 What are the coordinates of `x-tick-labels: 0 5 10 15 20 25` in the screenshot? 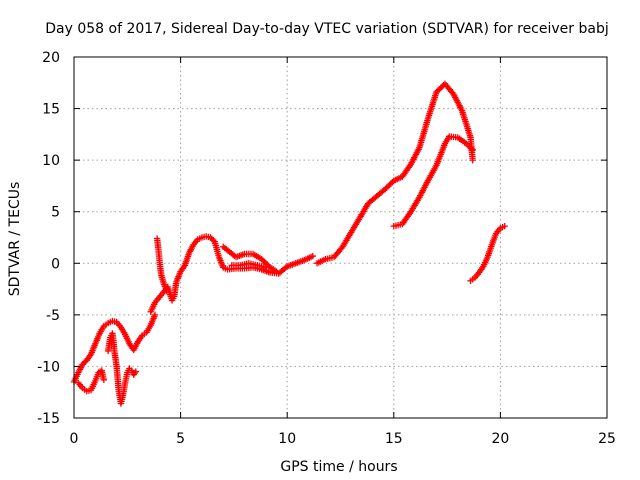 It's located at (343, 439).